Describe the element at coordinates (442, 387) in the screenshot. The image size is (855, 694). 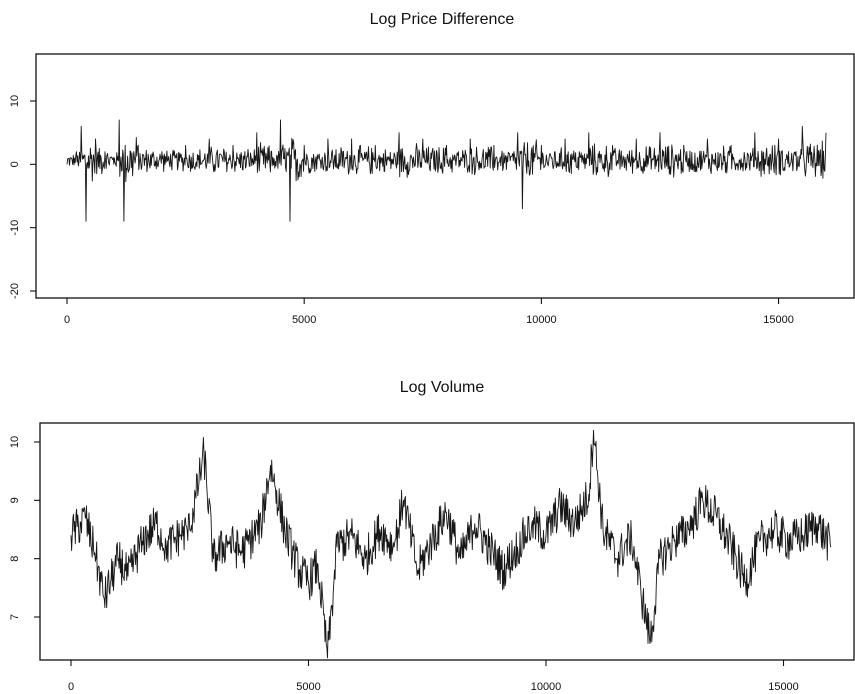
I see `chart-title: Log Volume` at that location.